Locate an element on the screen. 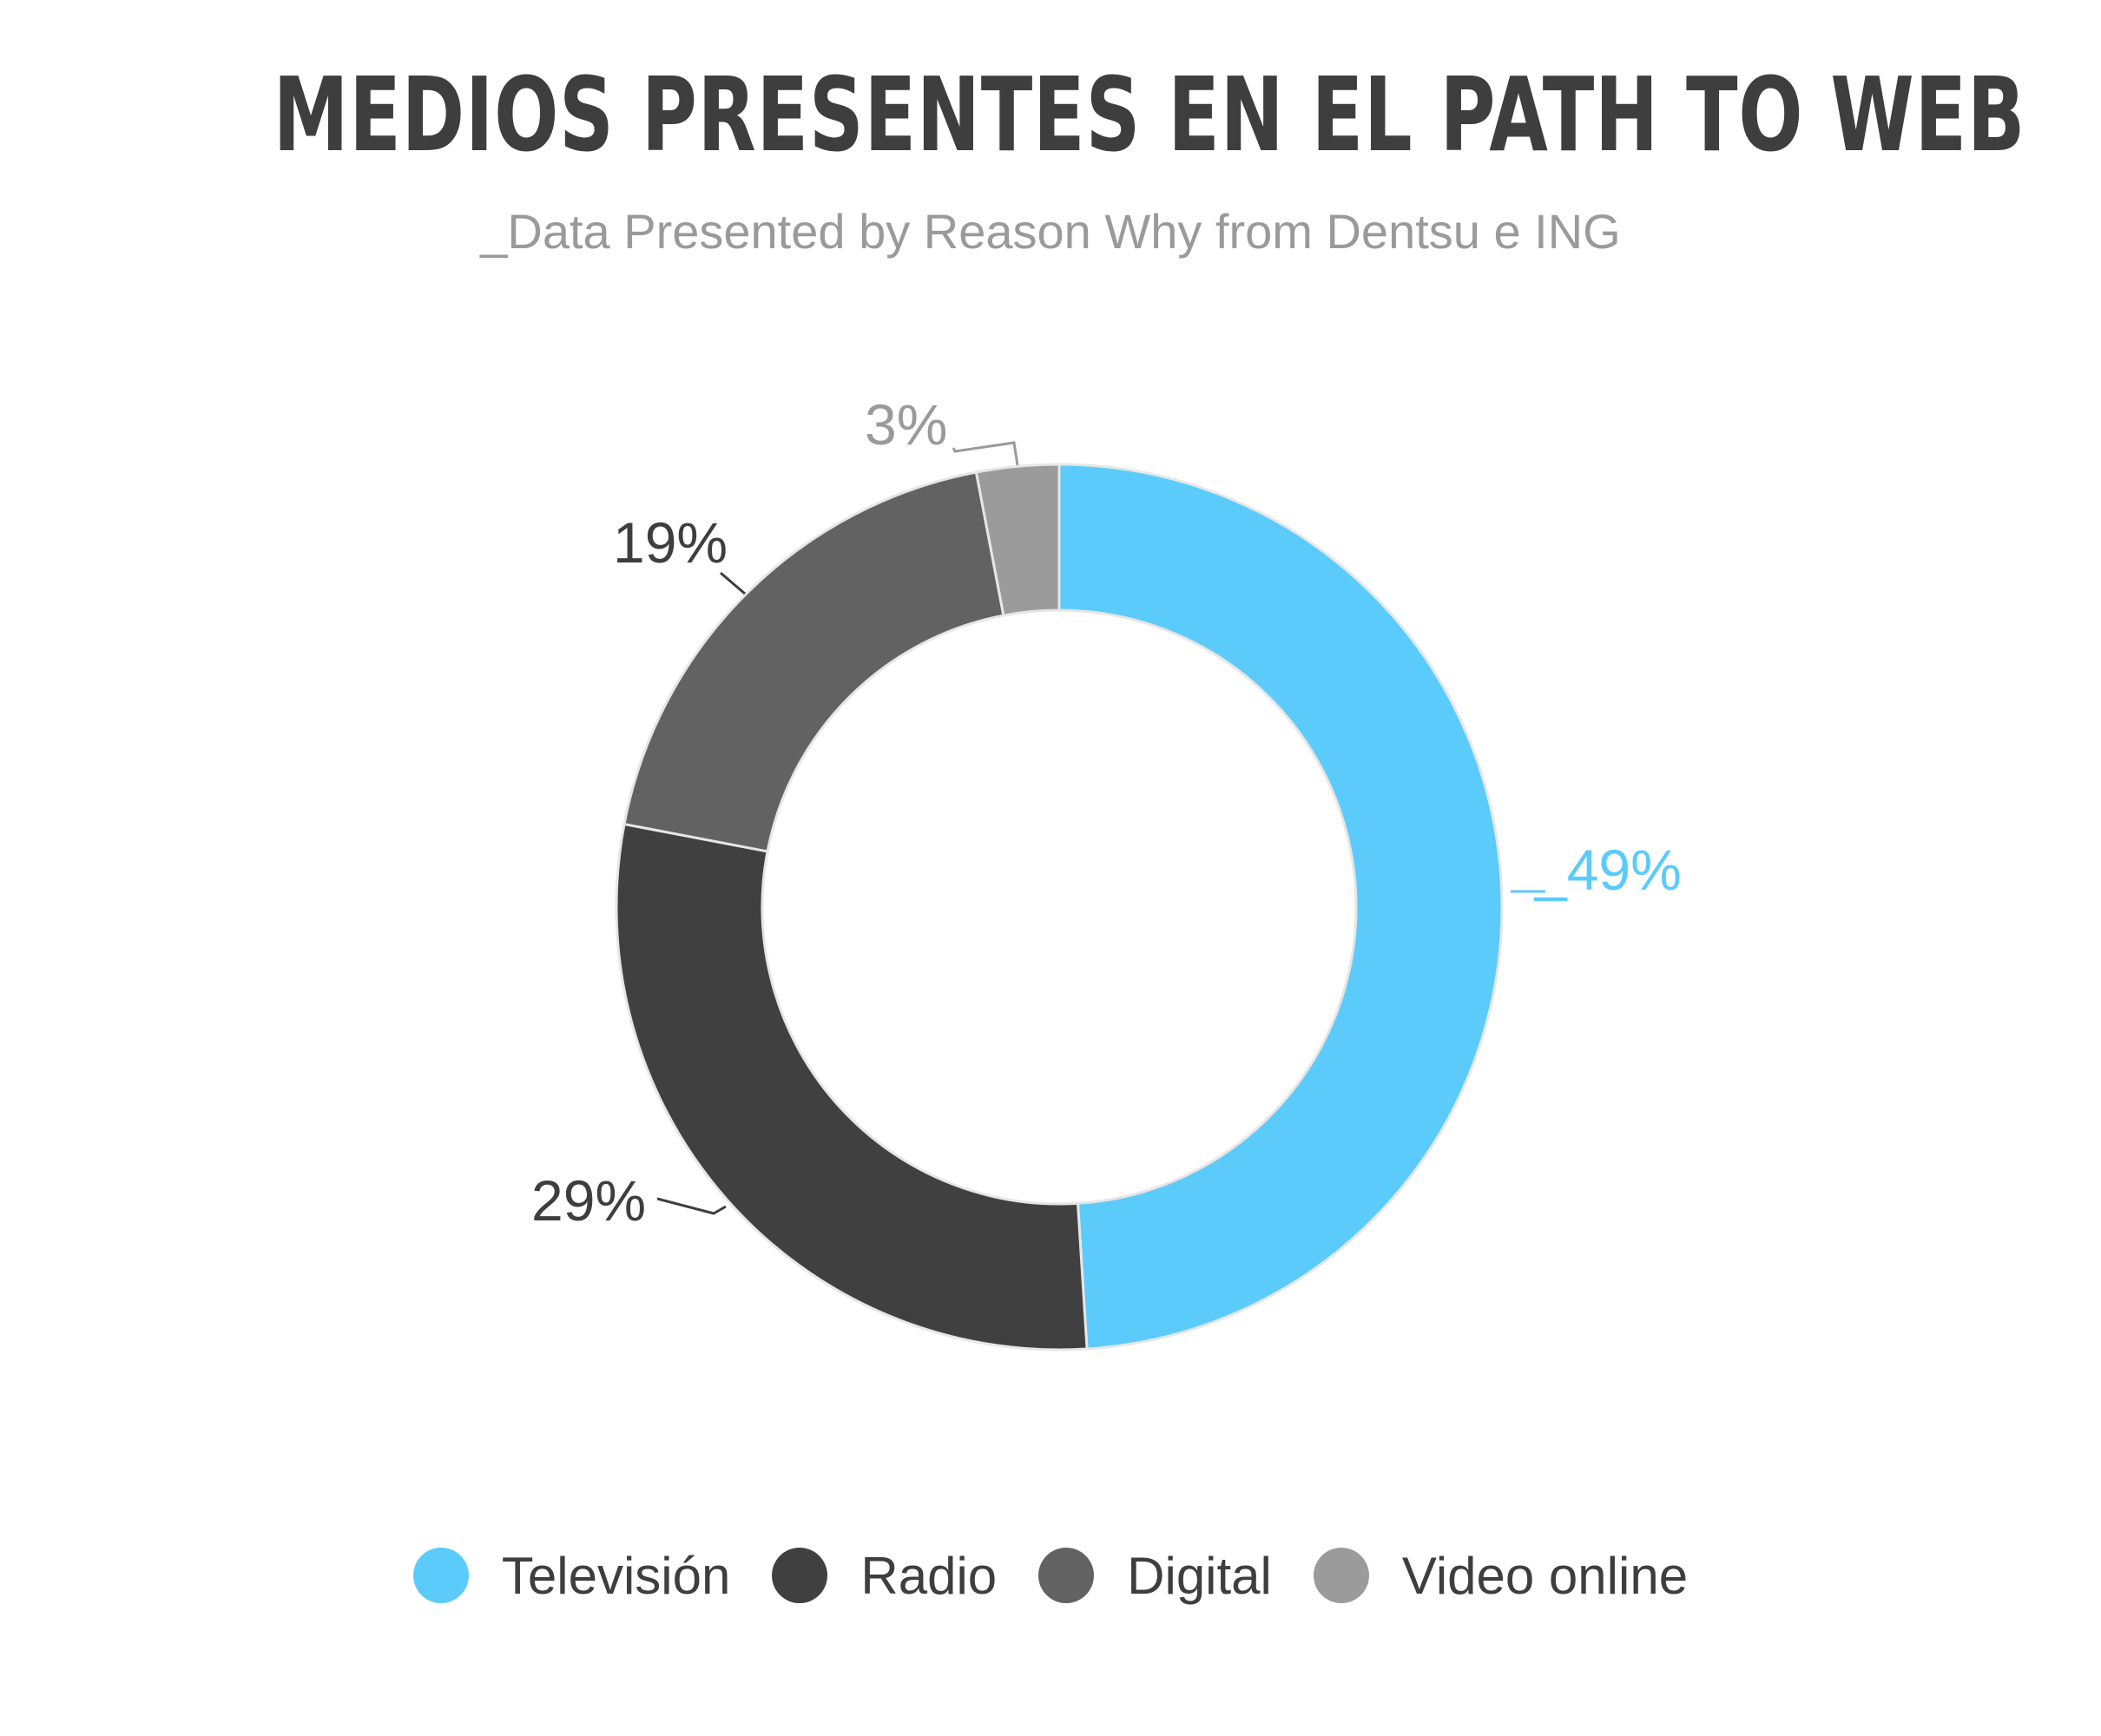 The height and width of the screenshot is (1736, 2101). data-label-digital: 19% is located at coordinates (671, 542).